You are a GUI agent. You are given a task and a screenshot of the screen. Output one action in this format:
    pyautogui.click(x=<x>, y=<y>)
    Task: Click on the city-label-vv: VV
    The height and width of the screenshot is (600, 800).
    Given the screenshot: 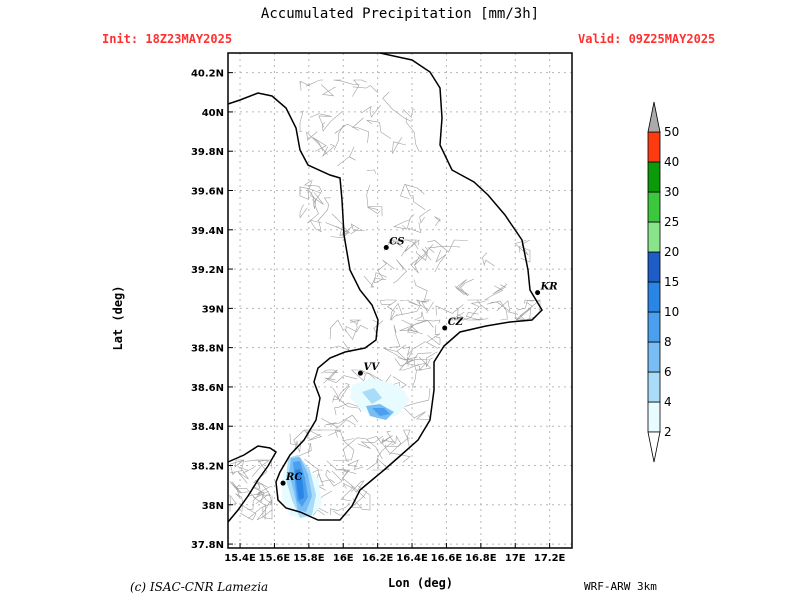 What is the action you would take?
    pyautogui.click(x=371, y=367)
    